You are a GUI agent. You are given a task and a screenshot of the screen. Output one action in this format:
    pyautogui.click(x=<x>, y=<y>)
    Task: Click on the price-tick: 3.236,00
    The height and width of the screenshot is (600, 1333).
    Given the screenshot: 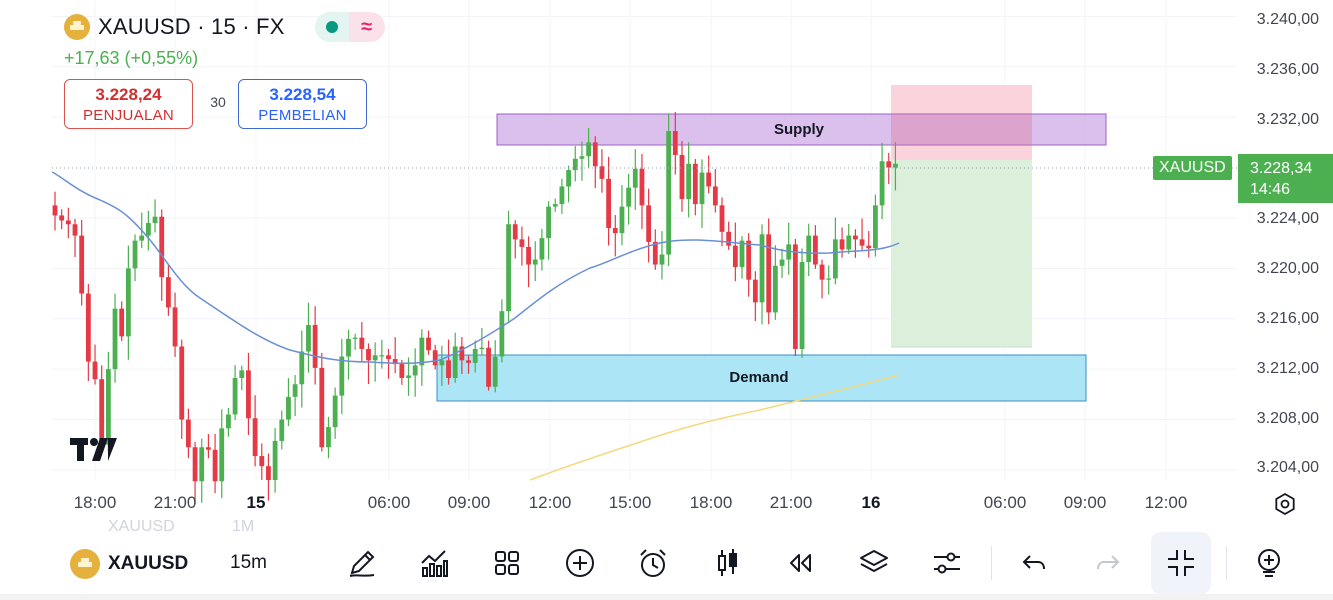 What is the action you would take?
    pyautogui.click(x=1287, y=69)
    